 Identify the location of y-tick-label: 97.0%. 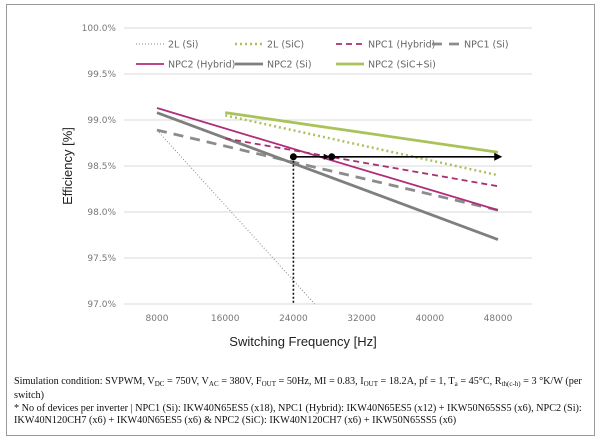
(101, 305).